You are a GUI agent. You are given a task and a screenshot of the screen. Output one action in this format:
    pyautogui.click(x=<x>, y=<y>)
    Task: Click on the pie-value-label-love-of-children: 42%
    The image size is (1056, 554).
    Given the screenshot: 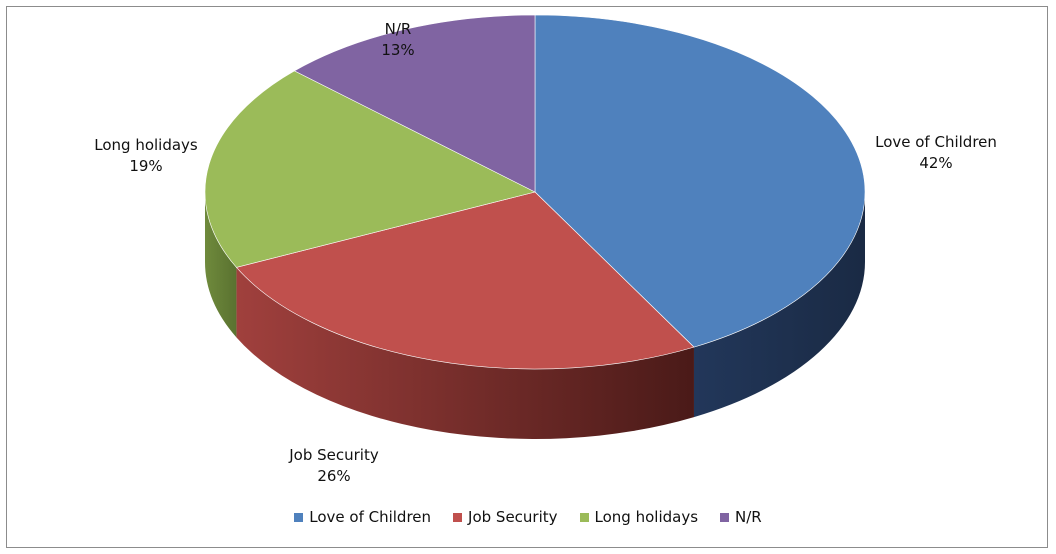 What is the action you would take?
    pyautogui.click(x=935, y=163)
    